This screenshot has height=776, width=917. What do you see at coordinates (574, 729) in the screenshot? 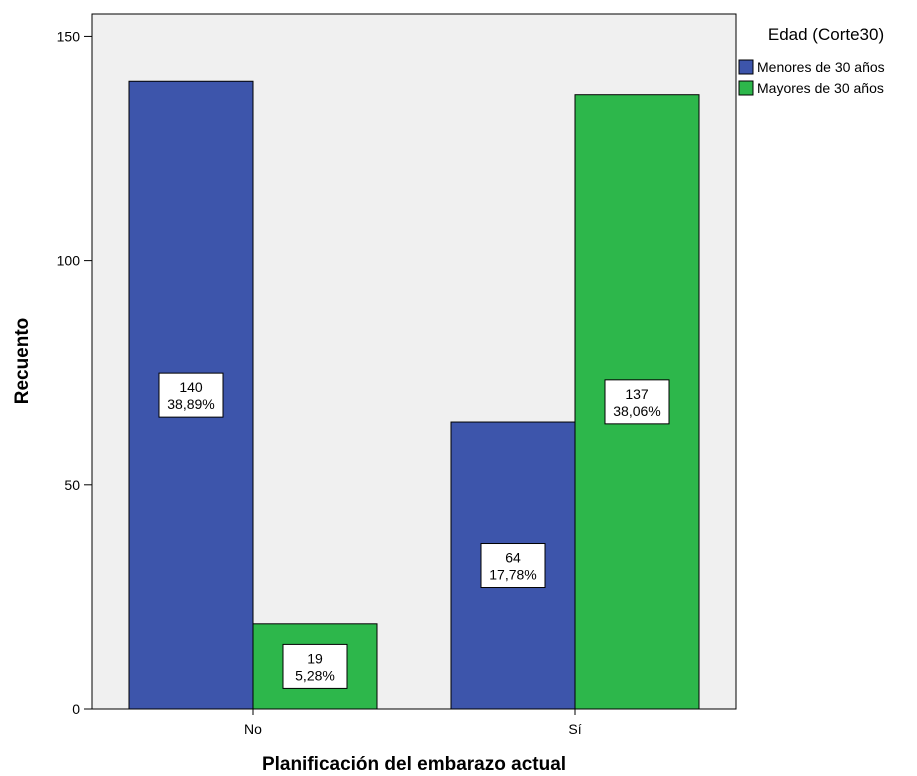
I see `x-tick-label: Sí` at bounding box center [574, 729].